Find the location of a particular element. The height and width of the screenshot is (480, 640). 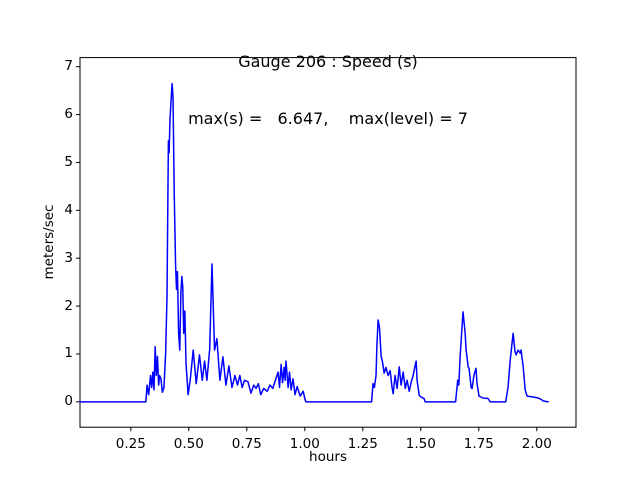

x-tick-label: 0.75 is located at coordinates (246, 444).